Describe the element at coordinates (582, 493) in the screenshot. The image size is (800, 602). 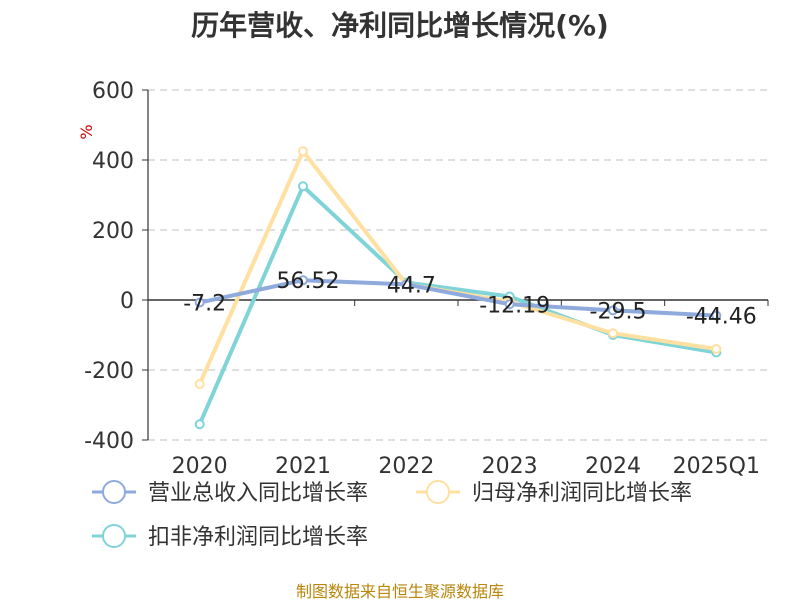
I see `legend-label: 归母净利润同比增长率` at that location.